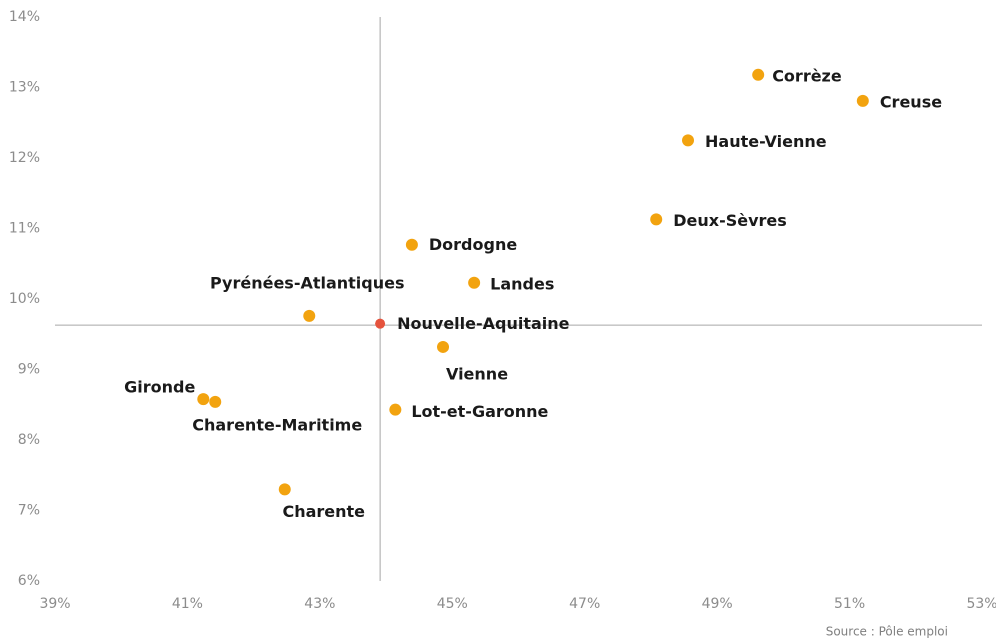 This screenshot has height=644, width=996. Describe the element at coordinates (911, 101) in the screenshot. I see `point-label: Creuse` at that location.